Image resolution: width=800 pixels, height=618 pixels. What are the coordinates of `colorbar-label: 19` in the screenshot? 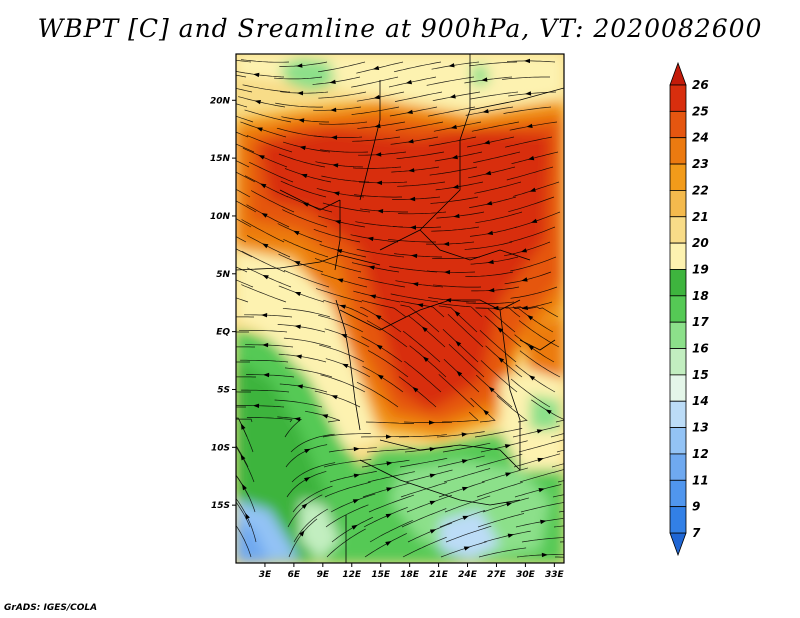 It's located at (700, 269).